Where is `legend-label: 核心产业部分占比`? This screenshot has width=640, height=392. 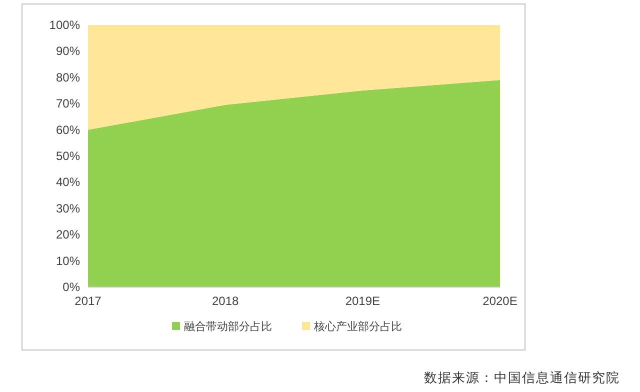 legend-label: 核心产业部分占比 is located at coordinates (357, 326).